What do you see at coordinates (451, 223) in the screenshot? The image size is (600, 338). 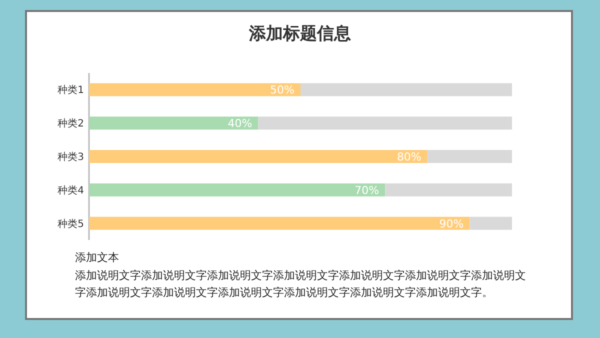 I see `data-label: 90%` at bounding box center [451, 223].